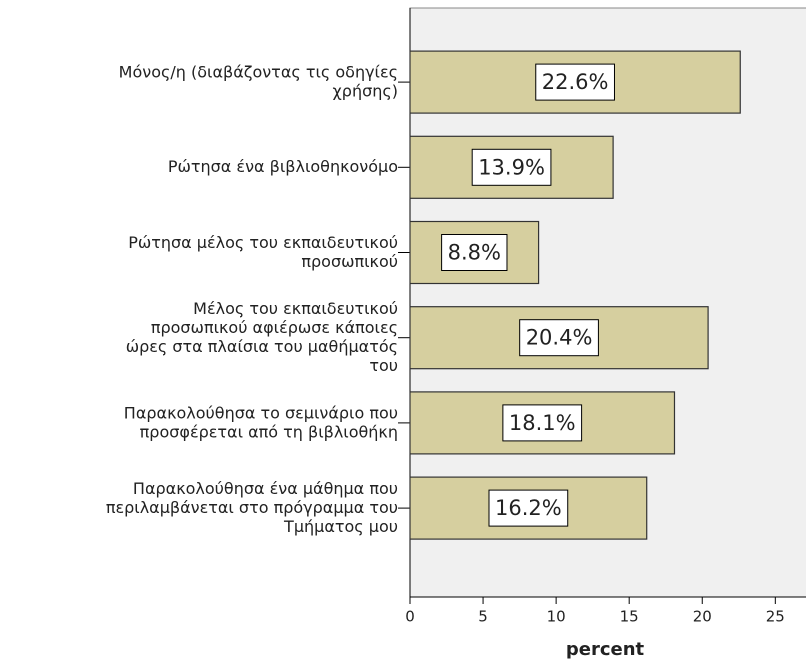 Image resolution: width=806 pixels, height=661 pixels. What do you see at coordinates (629, 617) in the screenshot?
I see `x-tick-label: 15` at bounding box center [629, 617].